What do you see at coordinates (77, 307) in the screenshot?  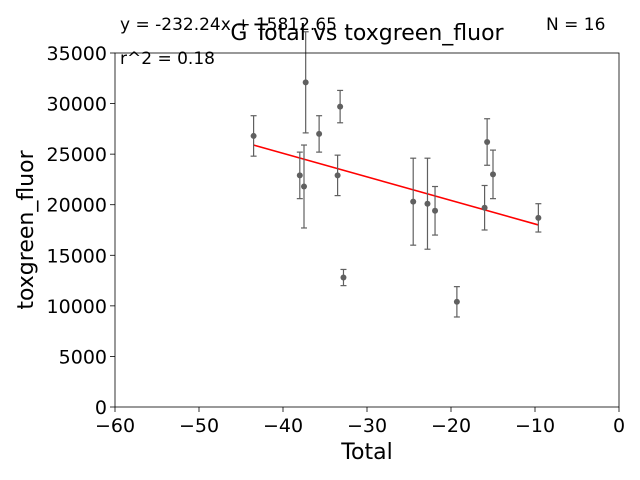 I see `y-tick-label: 10000` at bounding box center [77, 307].